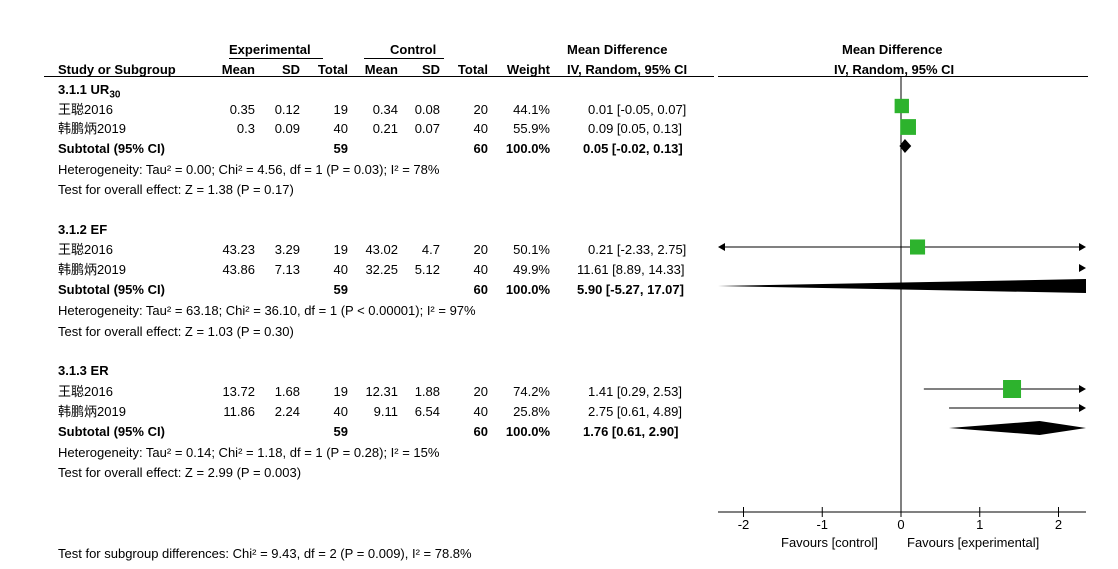 Image resolution: width=1118 pixels, height=569 pixels. Describe the element at coordinates (270, 49) in the screenshot. I see `experimental-group-header: Experimental` at that location.